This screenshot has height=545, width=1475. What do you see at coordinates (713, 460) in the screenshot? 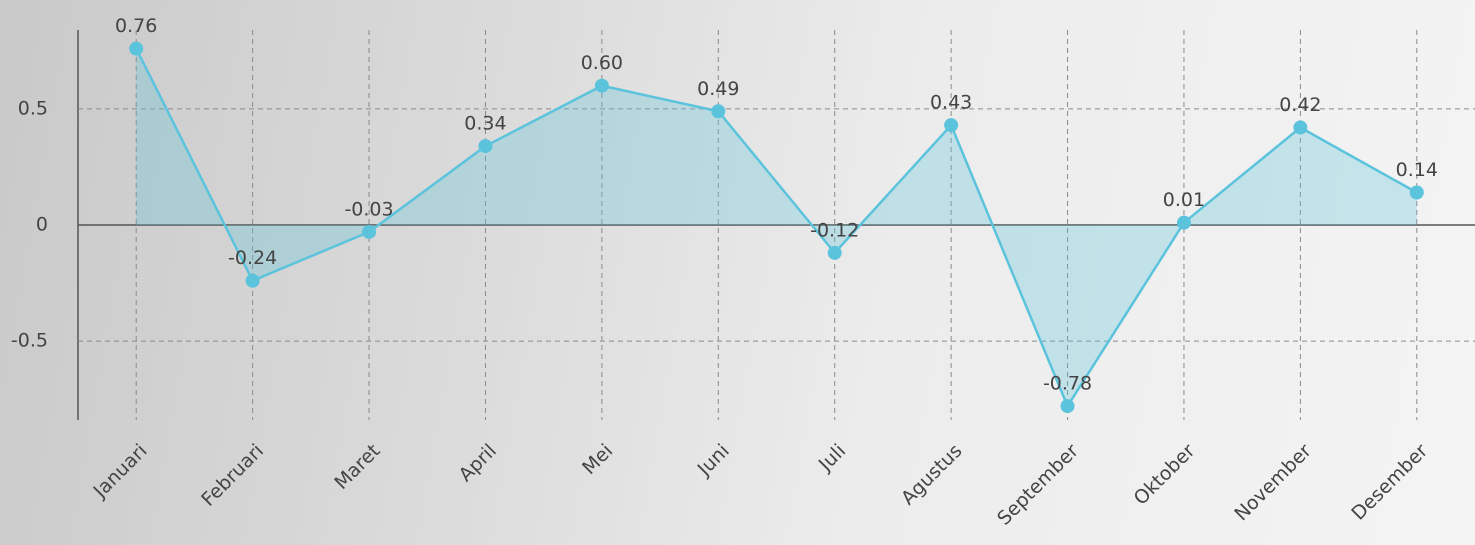
I see `x-tick-label: Juni` at bounding box center [713, 460].